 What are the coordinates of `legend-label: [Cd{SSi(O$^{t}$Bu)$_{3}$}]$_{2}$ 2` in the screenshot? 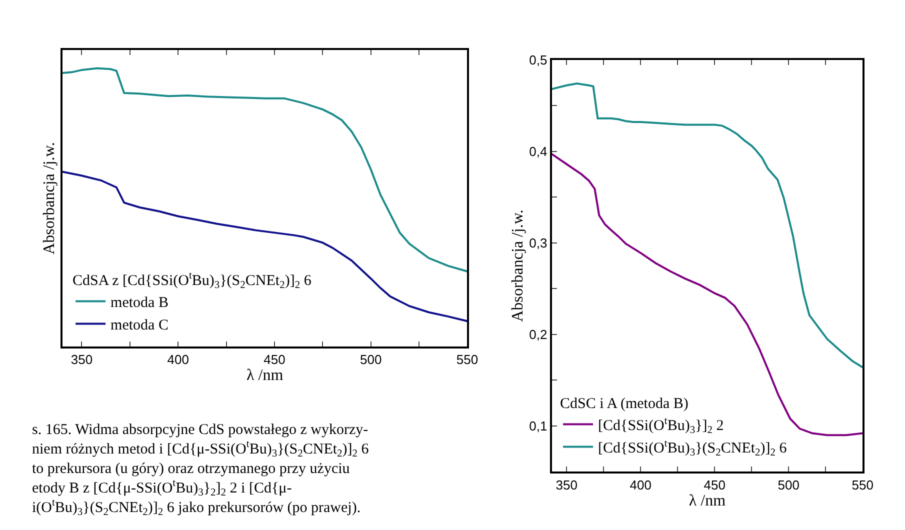 It's located at (661, 426).